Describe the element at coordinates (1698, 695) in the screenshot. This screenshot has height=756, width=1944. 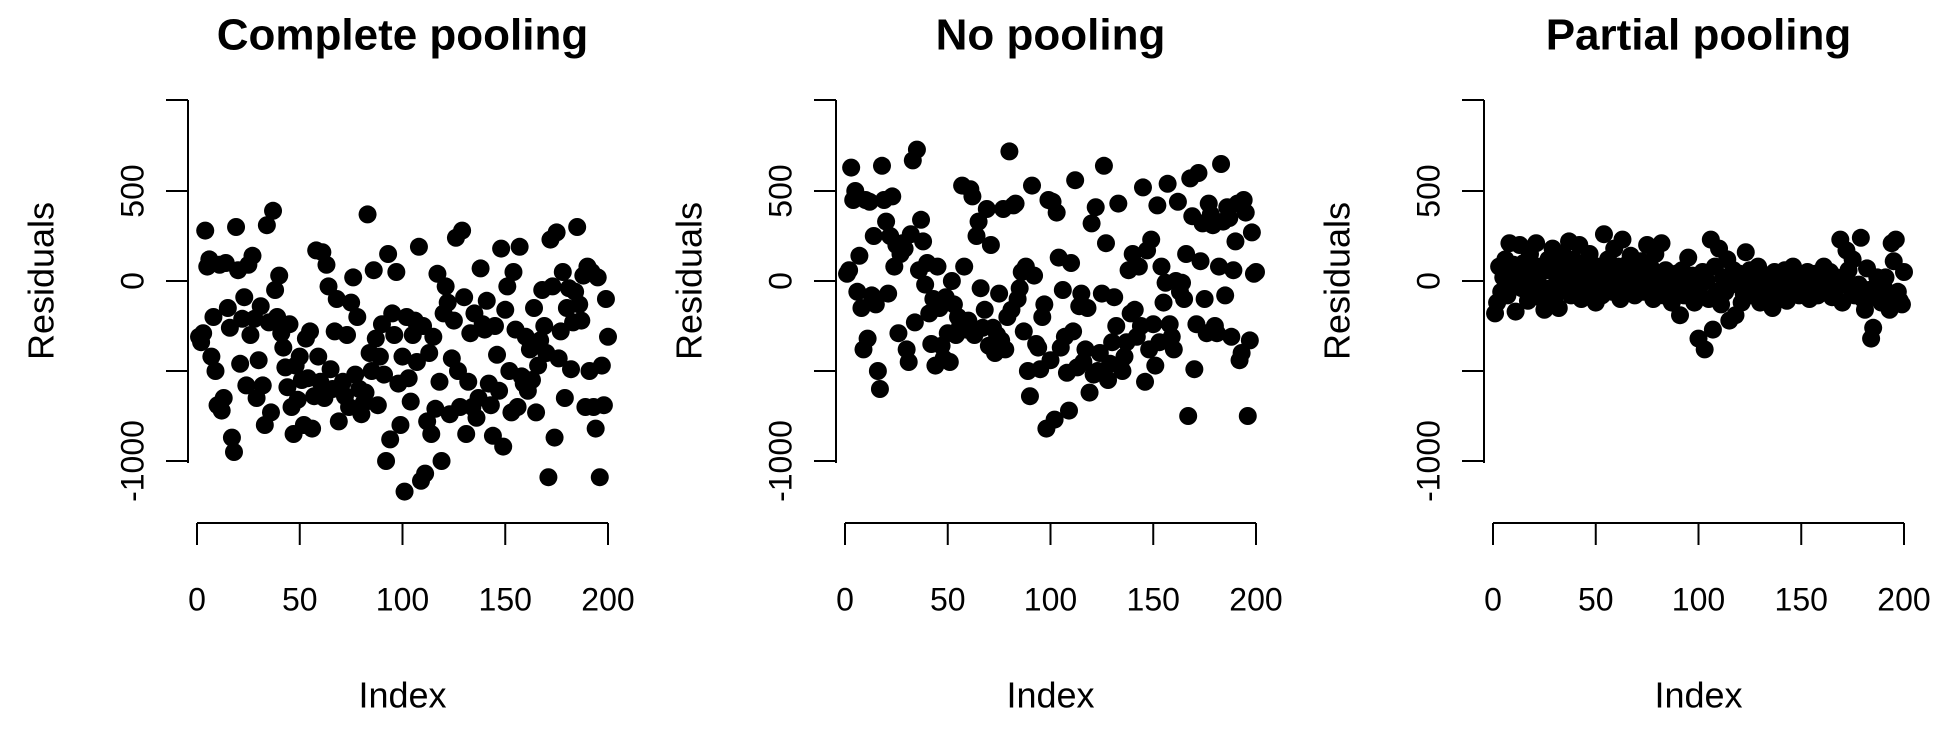
I see `x-axis-label: Index` at that location.